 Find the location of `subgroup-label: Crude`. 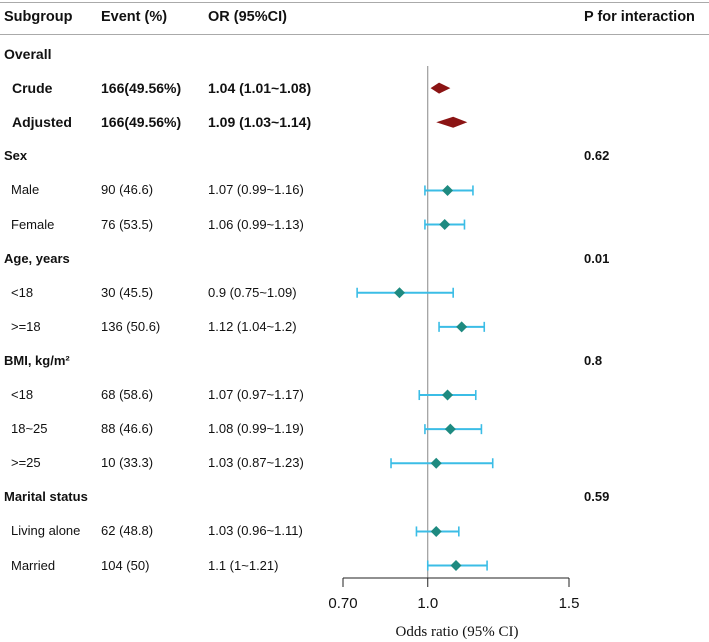

subgroup-label: Crude is located at coordinates (32, 88).